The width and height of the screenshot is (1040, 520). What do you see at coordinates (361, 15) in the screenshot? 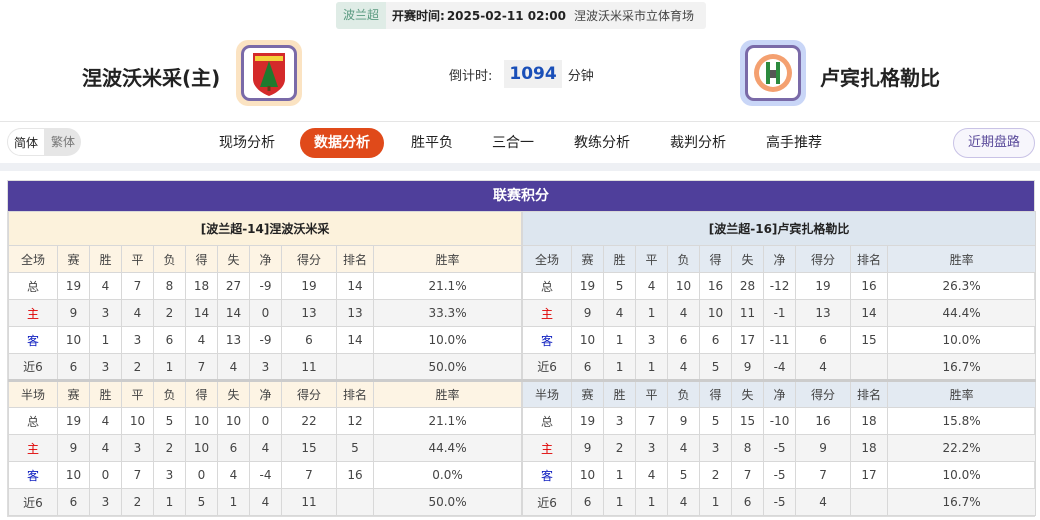
I see `league-badge: 波兰超` at bounding box center [361, 15].